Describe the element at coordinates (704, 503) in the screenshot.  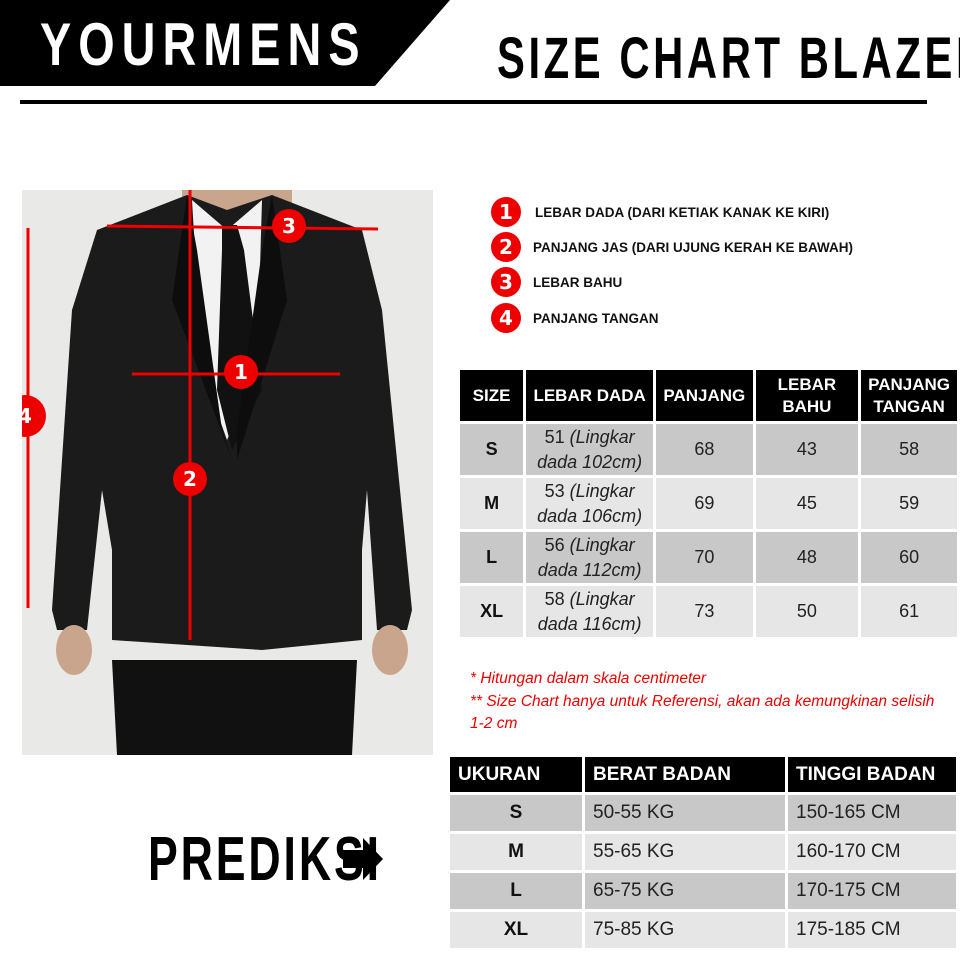
I see `length-cell: 69` at that location.